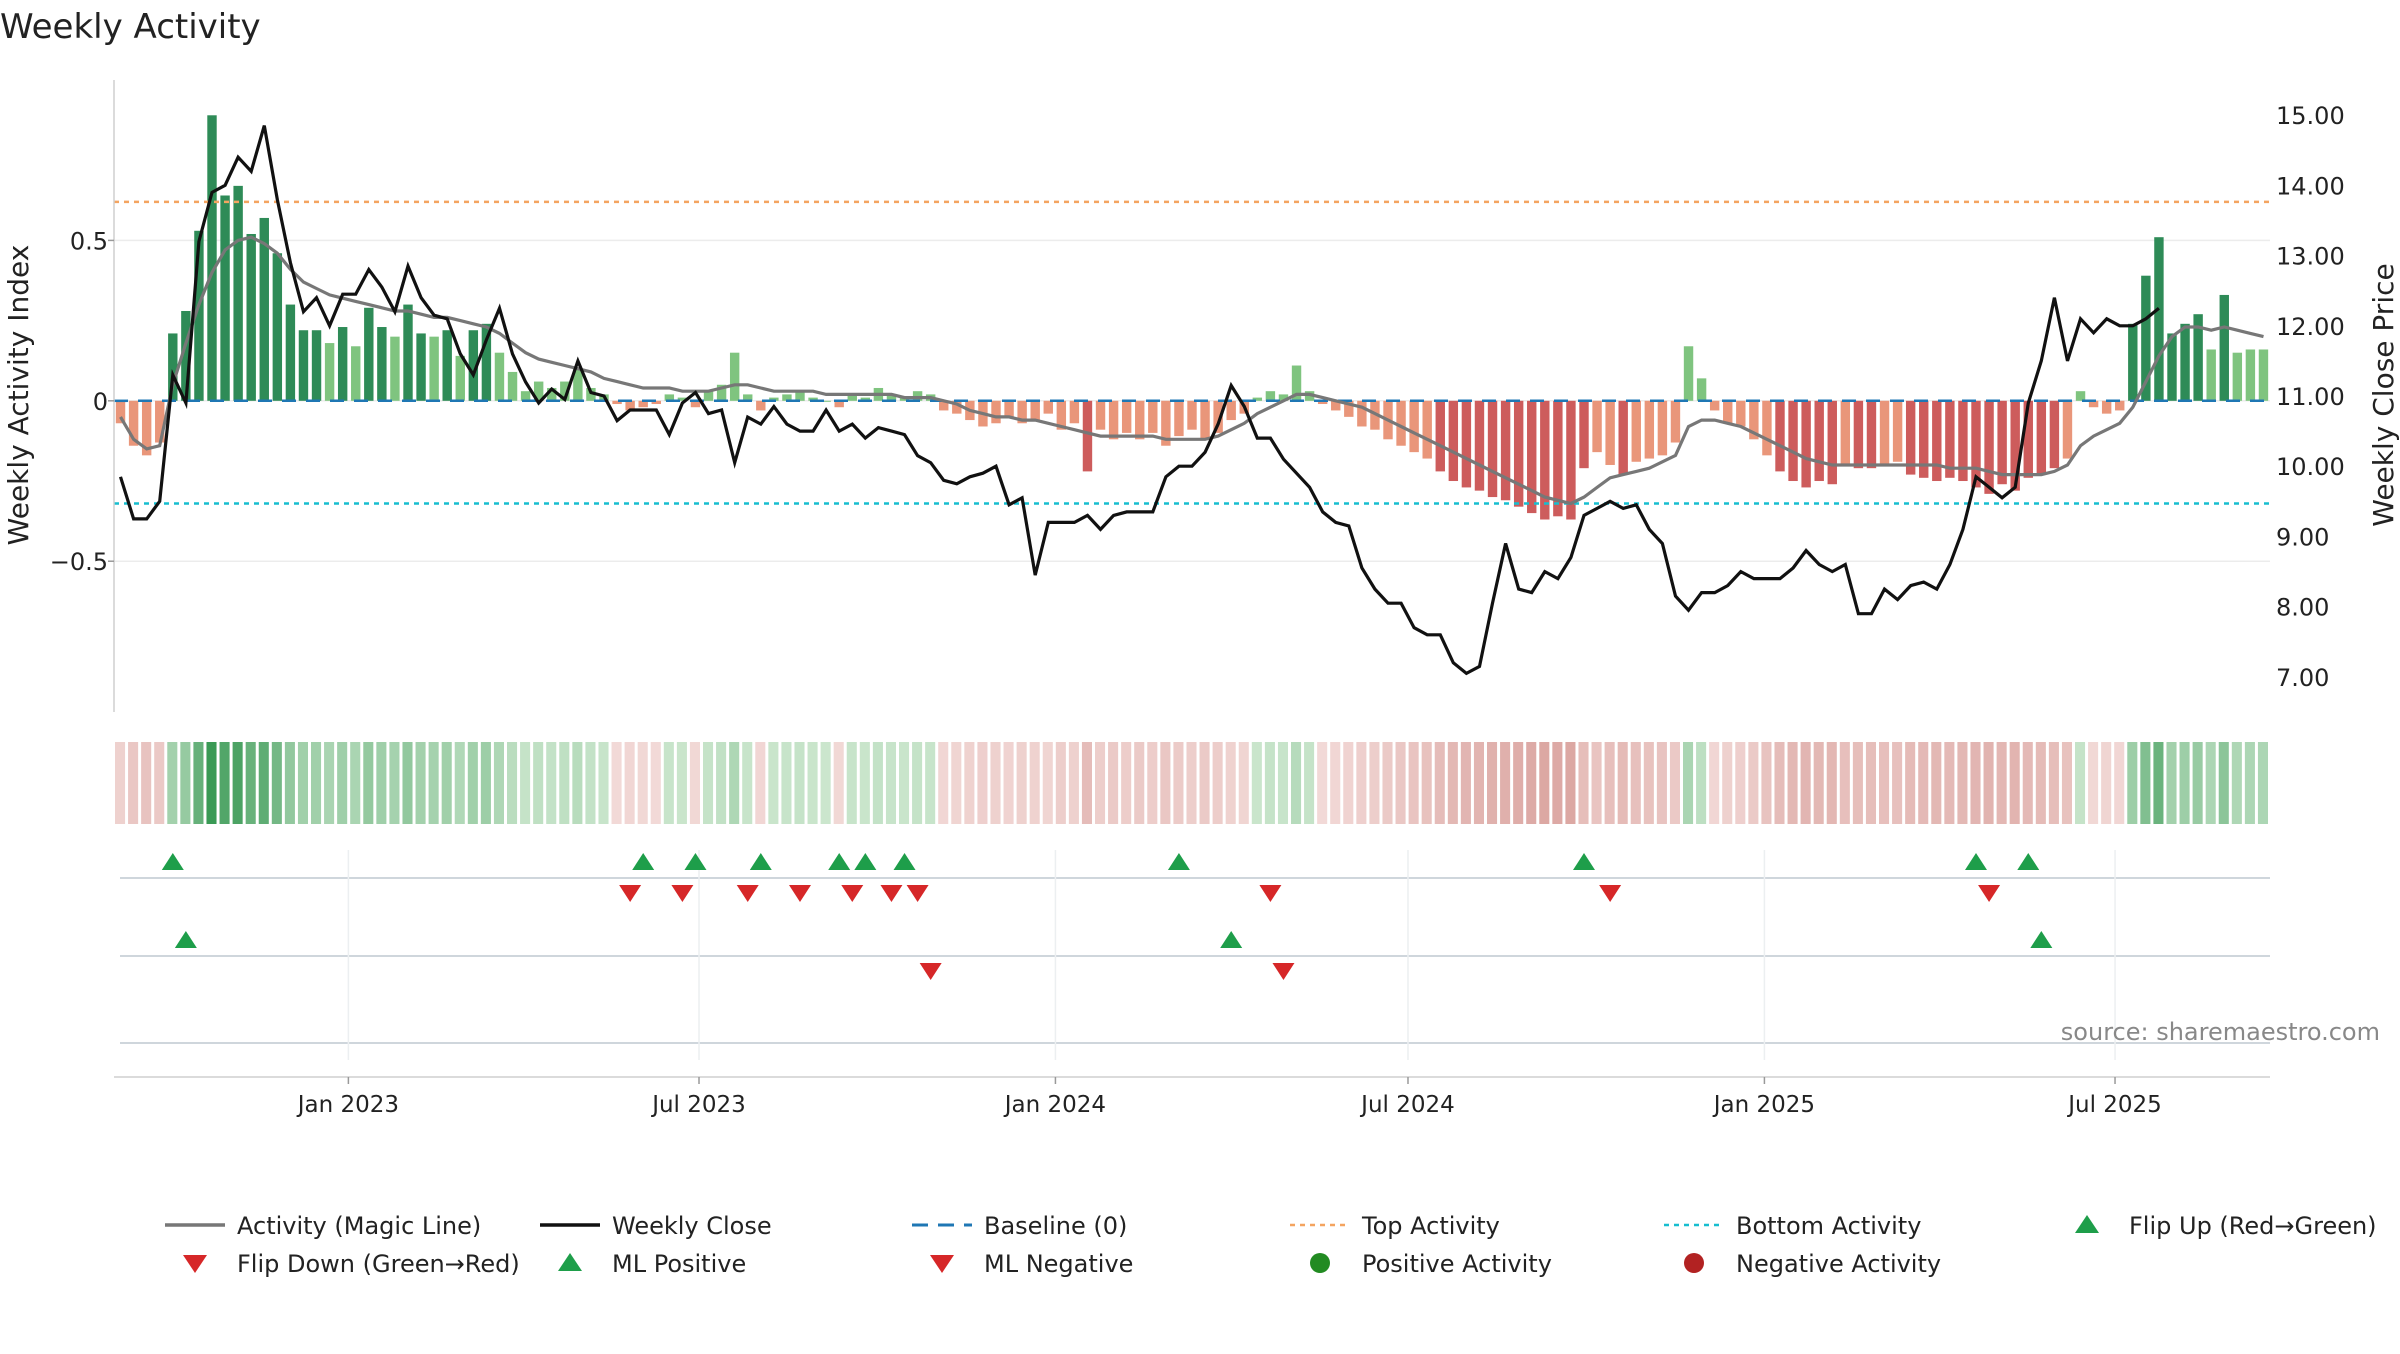  What do you see at coordinates (652, 1264) in the screenshot?
I see `legend-item: ML Positive` at bounding box center [652, 1264].